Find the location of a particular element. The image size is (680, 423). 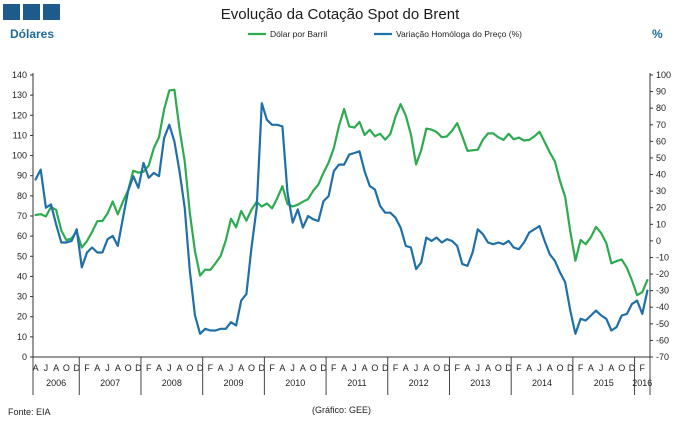

y-left-tick-label: 80 is located at coordinates (22, 196).